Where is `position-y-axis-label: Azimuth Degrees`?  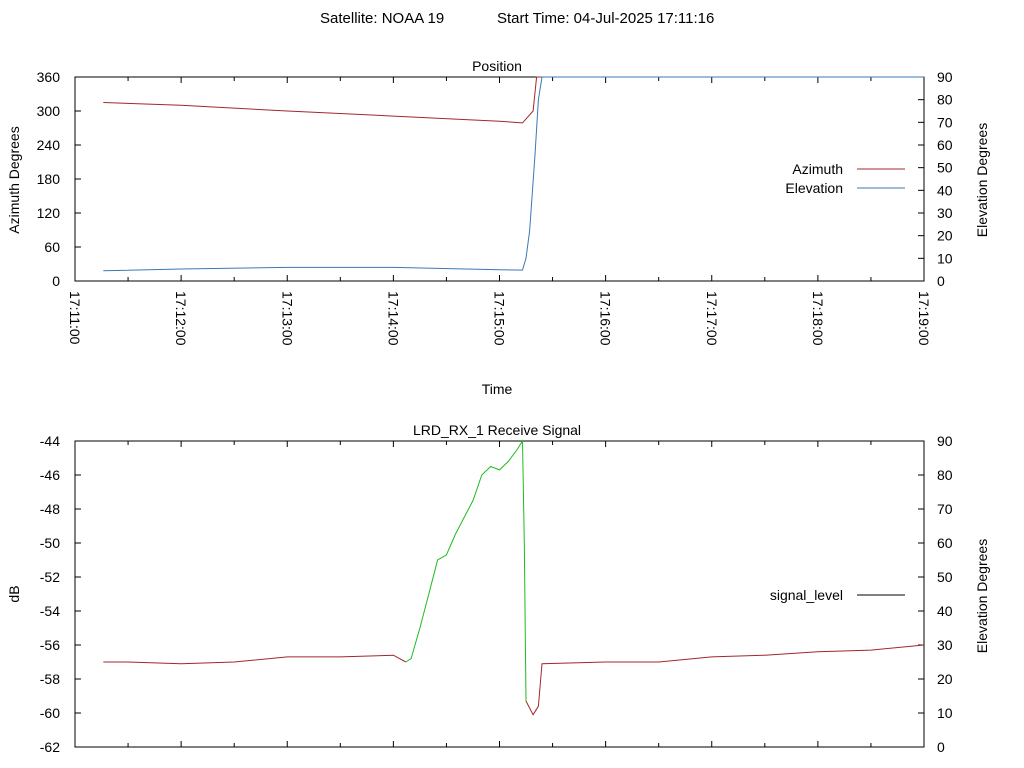
position-y-axis-label: Azimuth Degrees is located at coordinates (14, 179).